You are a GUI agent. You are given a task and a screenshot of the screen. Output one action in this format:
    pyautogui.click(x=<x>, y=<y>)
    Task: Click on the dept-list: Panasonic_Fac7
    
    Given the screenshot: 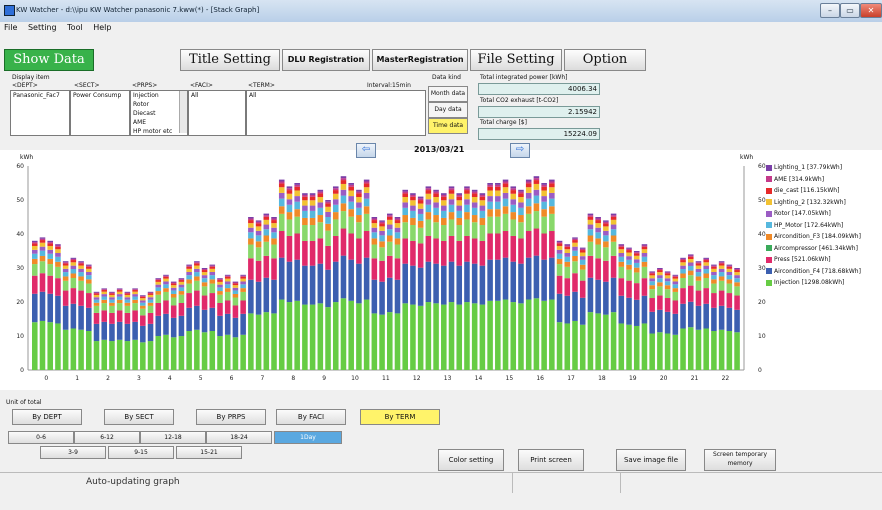 What is the action you would take?
    pyautogui.click(x=40, y=113)
    